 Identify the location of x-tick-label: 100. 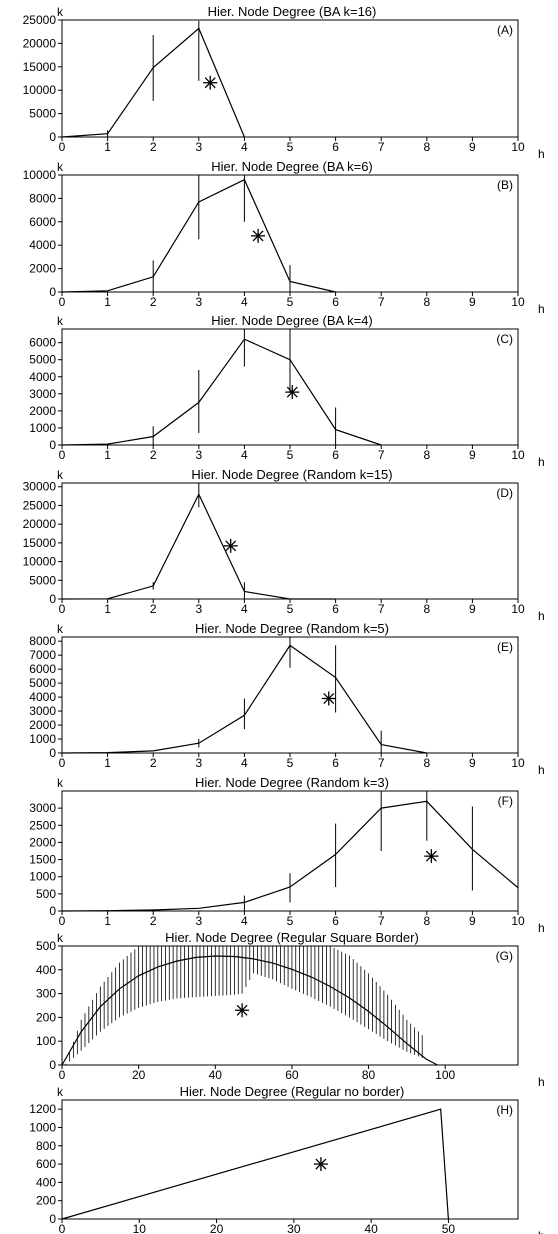
(445, 1075).